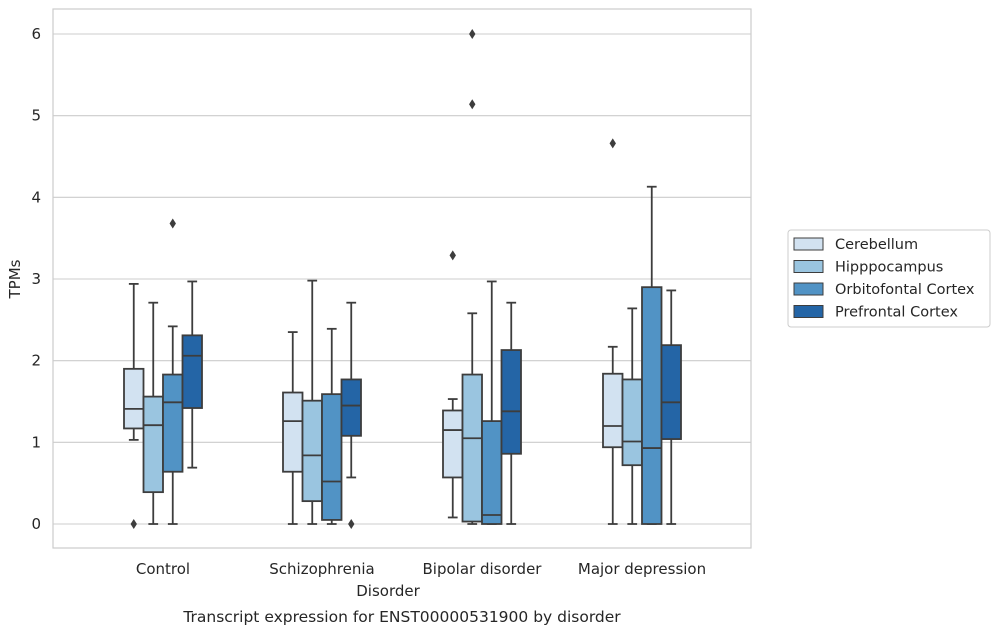 The width and height of the screenshot is (999, 634). What do you see at coordinates (15, 279) in the screenshot?
I see `y-axis-label: TPMs` at bounding box center [15, 279].